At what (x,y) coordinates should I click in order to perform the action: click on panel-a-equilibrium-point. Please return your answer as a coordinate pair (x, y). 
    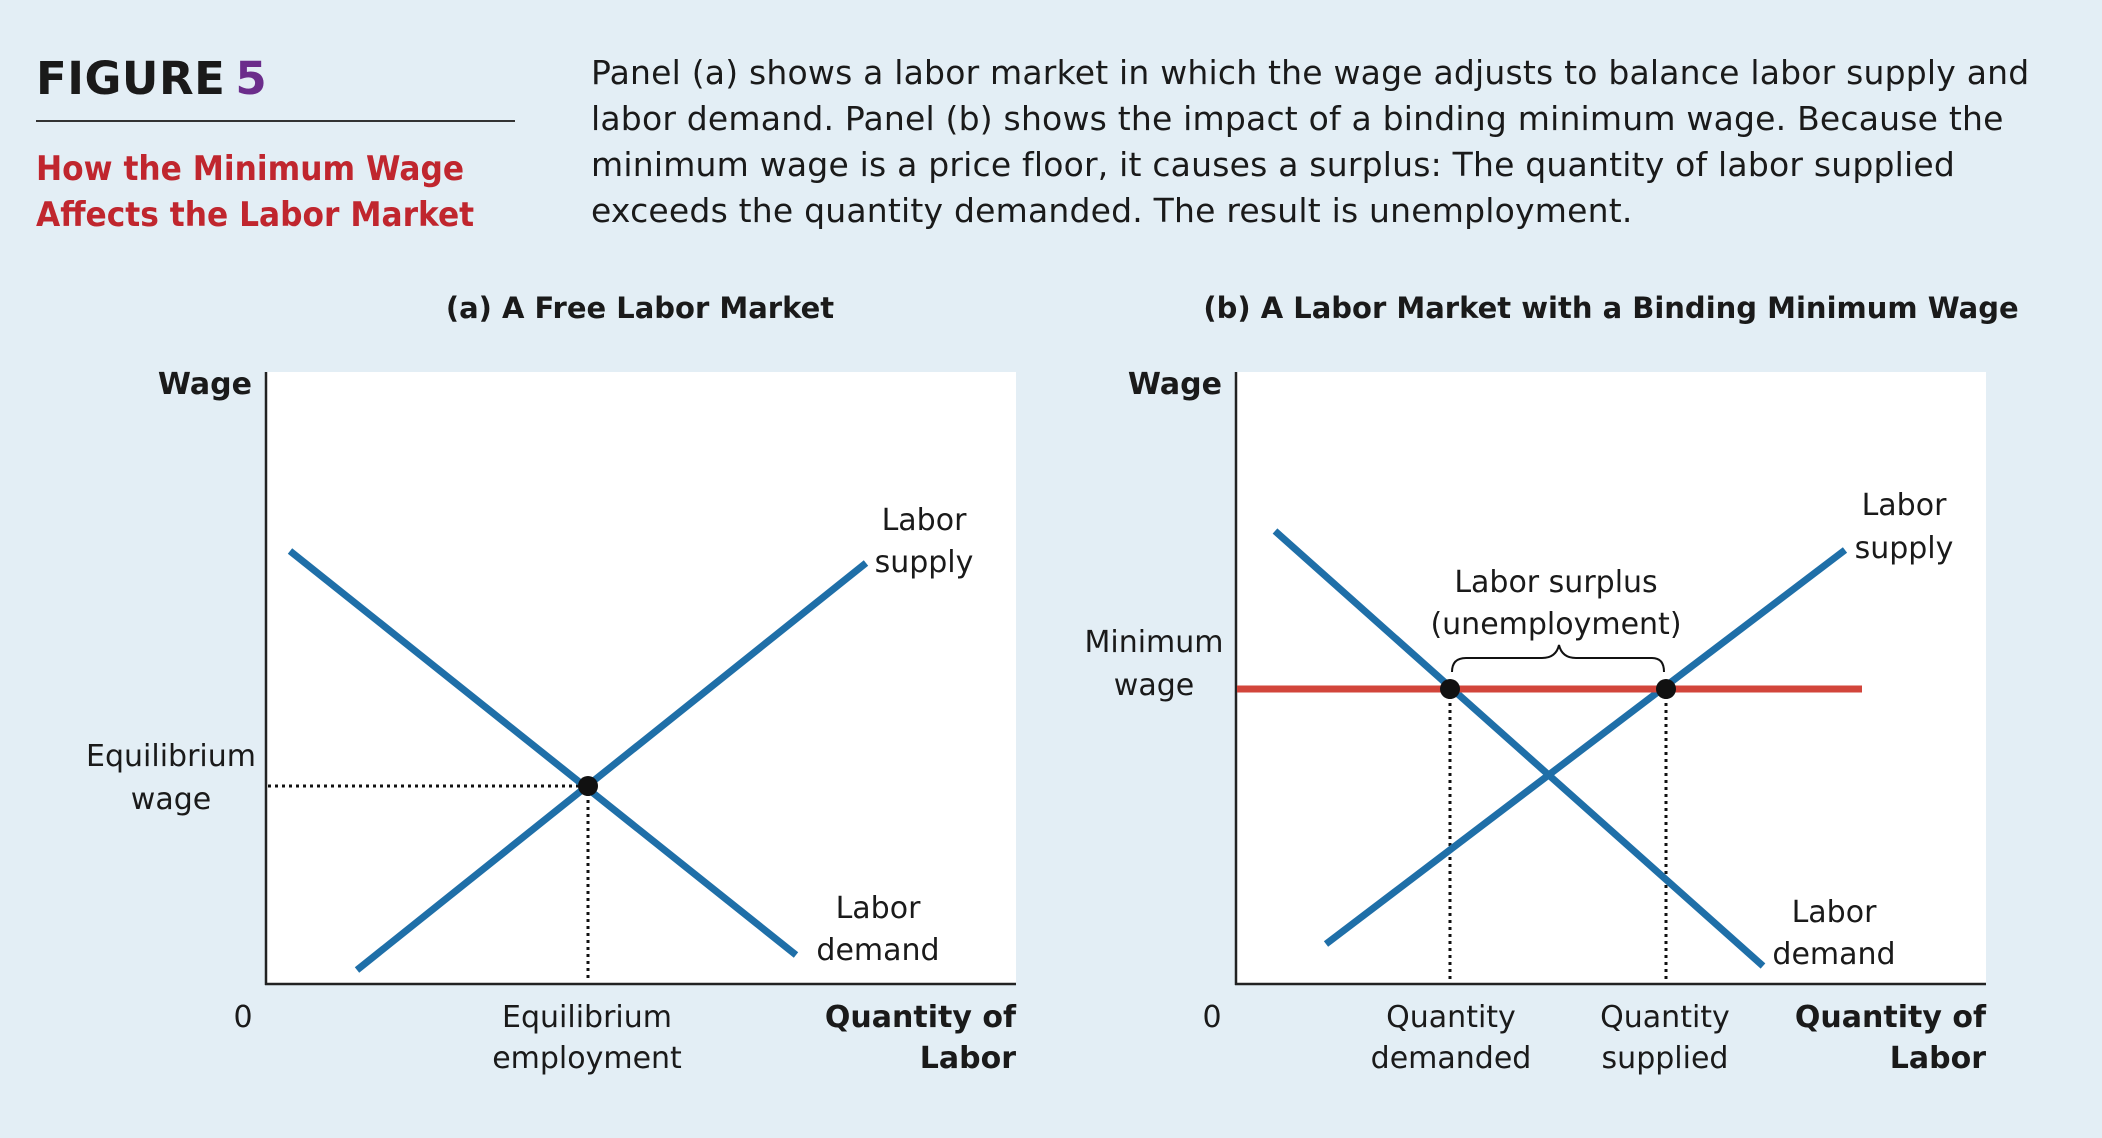
    Looking at the image, I should click on (588, 786).